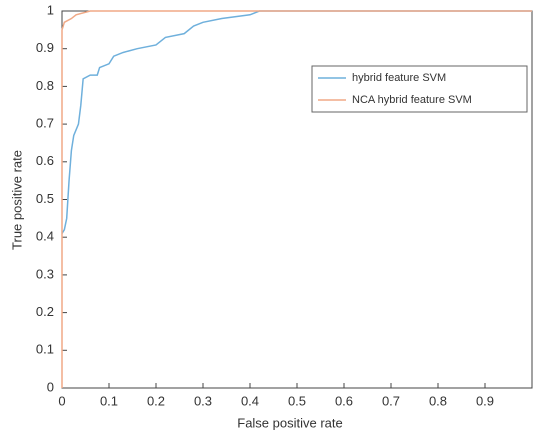  Describe the element at coordinates (419, 89) in the screenshot. I see `legend-box` at that location.